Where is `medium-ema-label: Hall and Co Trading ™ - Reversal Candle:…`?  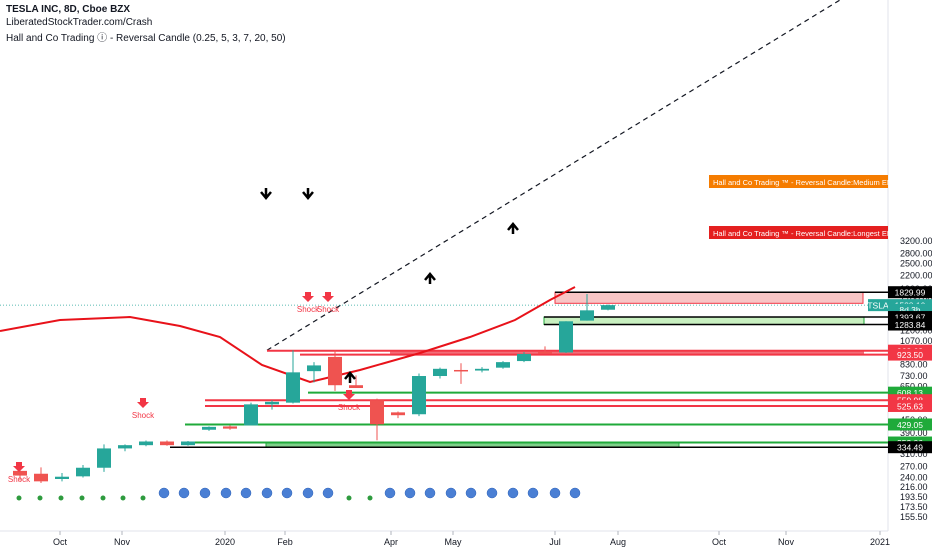
medium-ema-label: Hall and Co Trading ™ - Reversal Candle:… is located at coordinates (805, 182).